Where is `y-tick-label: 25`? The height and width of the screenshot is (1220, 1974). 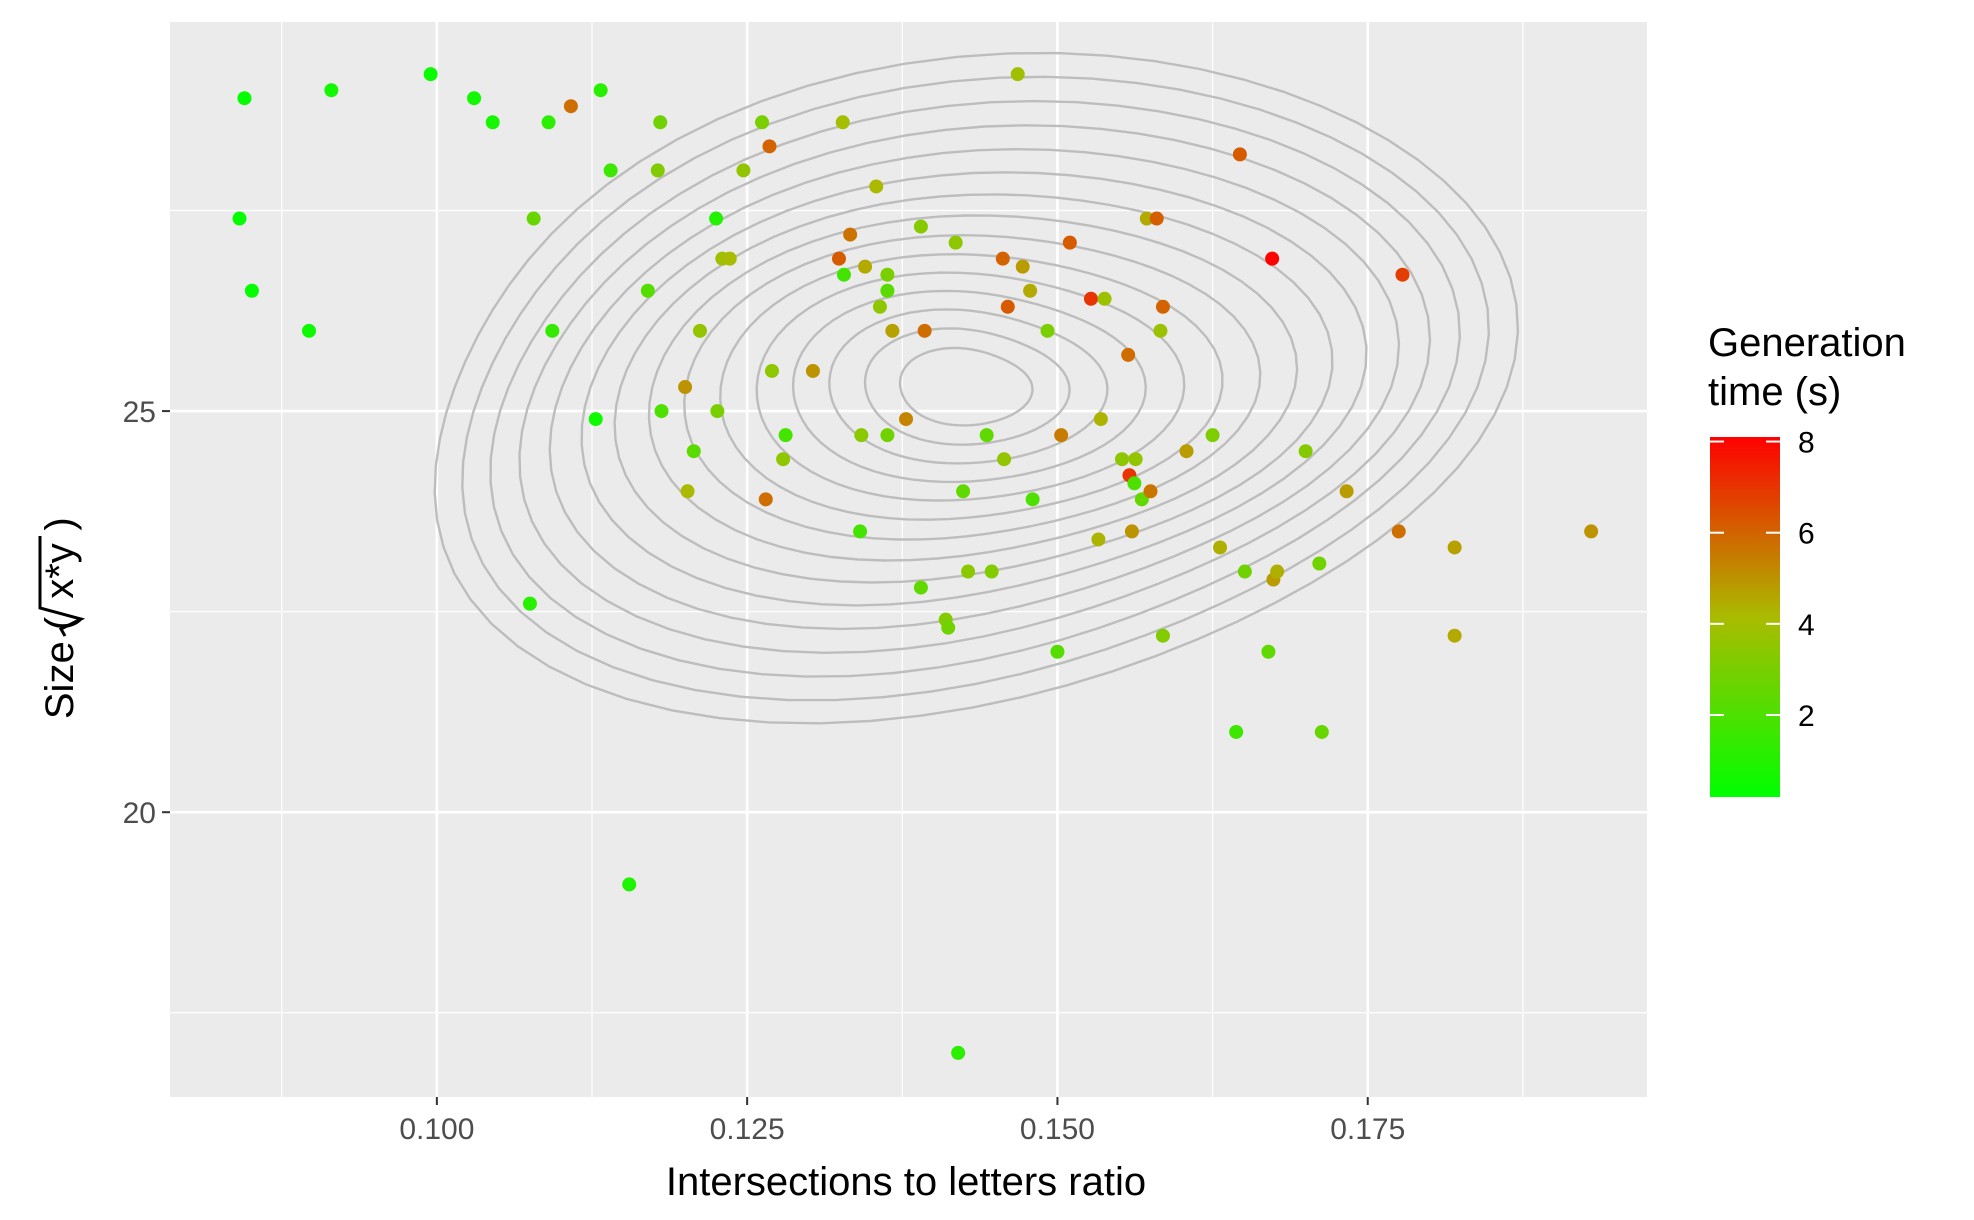
y-tick-label: 25 is located at coordinates (139, 412).